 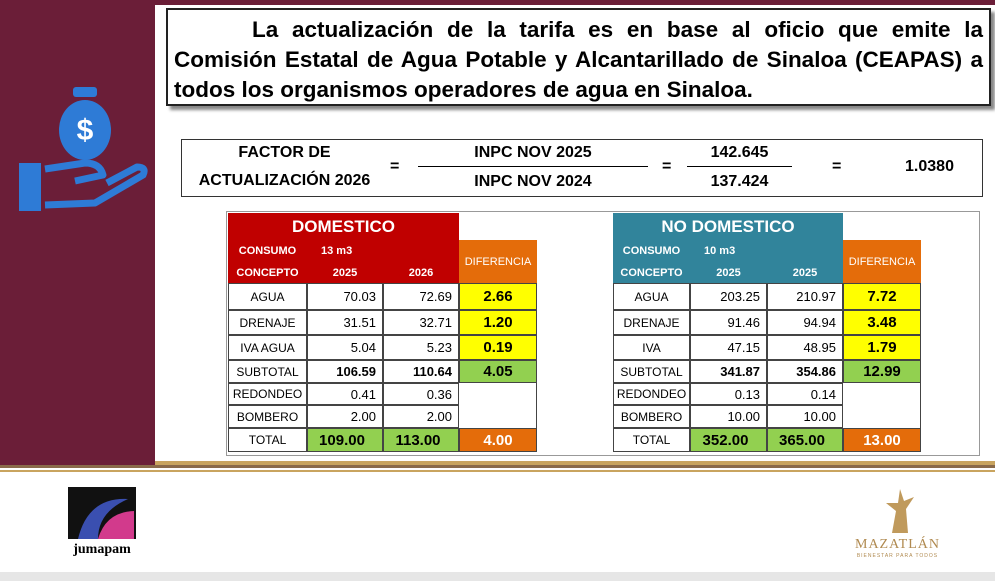 What do you see at coordinates (533, 152) in the screenshot?
I see `numerator-label: INPC NOV 2025` at bounding box center [533, 152].